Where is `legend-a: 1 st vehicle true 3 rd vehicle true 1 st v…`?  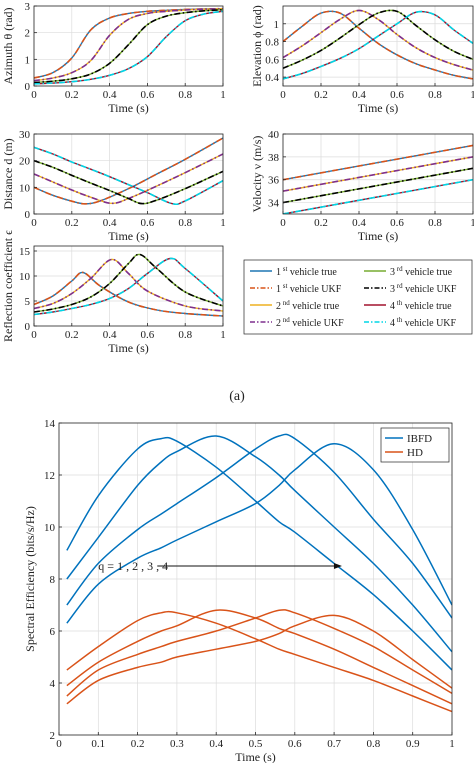 legend-a: 1 st vehicle true 3 rd vehicle true 1 st v… is located at coordinates (358, 297).